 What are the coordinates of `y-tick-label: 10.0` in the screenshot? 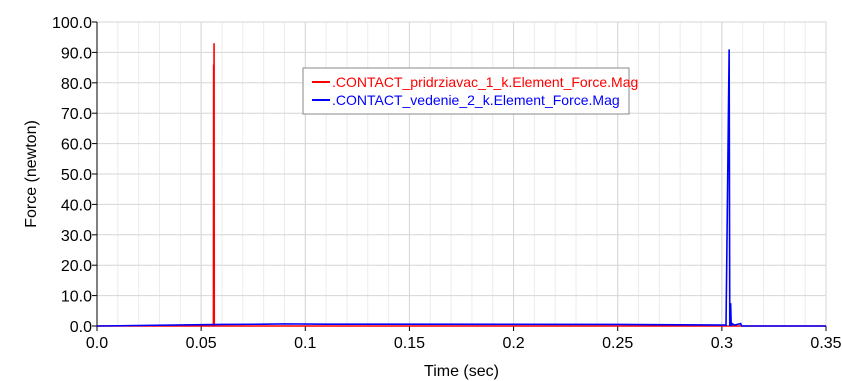 It's located at (76, 297).